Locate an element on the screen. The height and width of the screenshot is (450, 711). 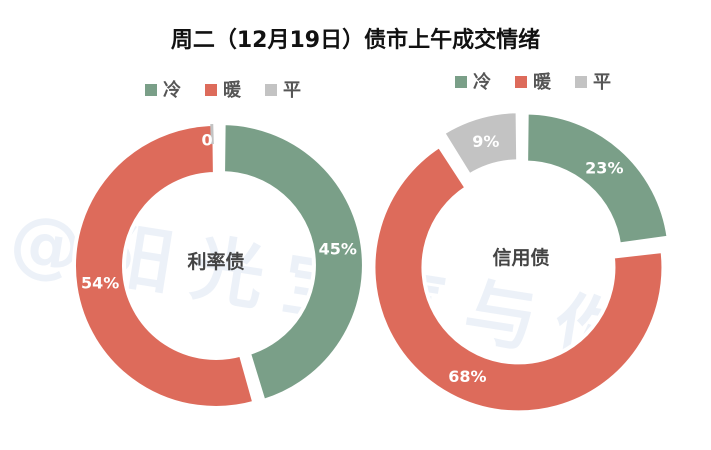
donut2-label-2: 9% is located at coordinates (485, 141).